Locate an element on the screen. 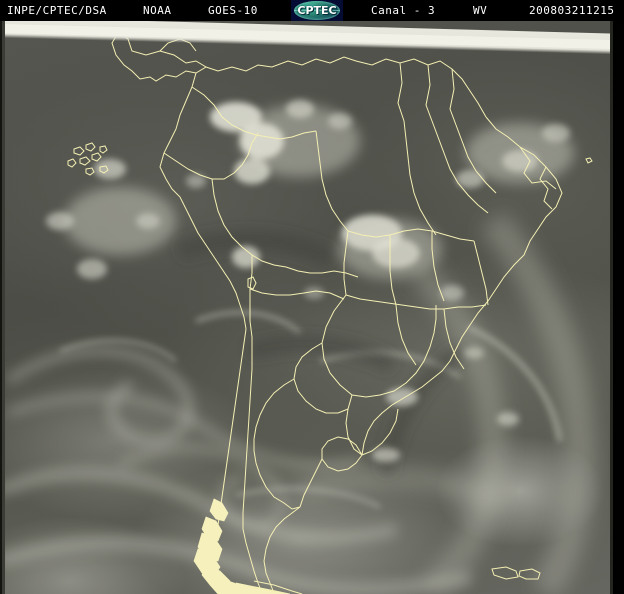 This screenshot has width=624, height=594. cptec-logo-text: CPTEC is located at coordinates (317, 10).